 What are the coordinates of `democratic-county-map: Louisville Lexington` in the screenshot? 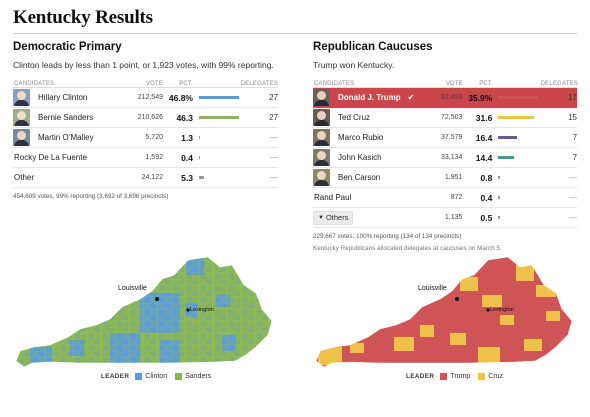 It's located at (145, 312).